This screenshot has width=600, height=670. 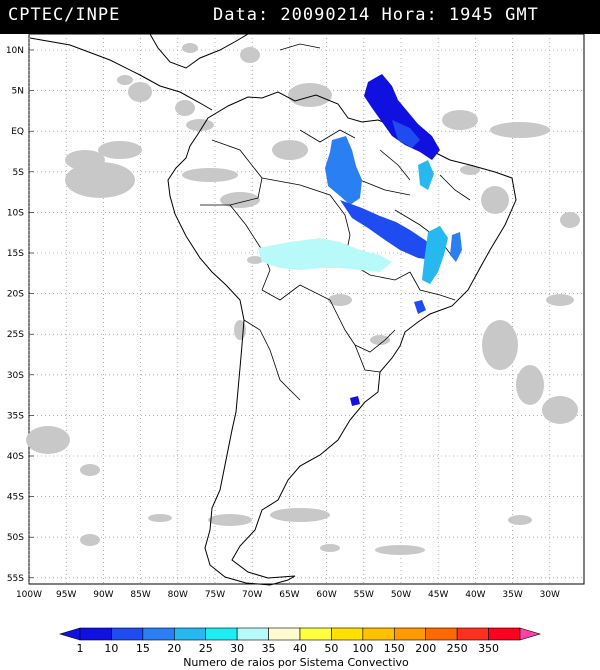 I want to click on lon-label: 30W, so click(x=550, y=595).